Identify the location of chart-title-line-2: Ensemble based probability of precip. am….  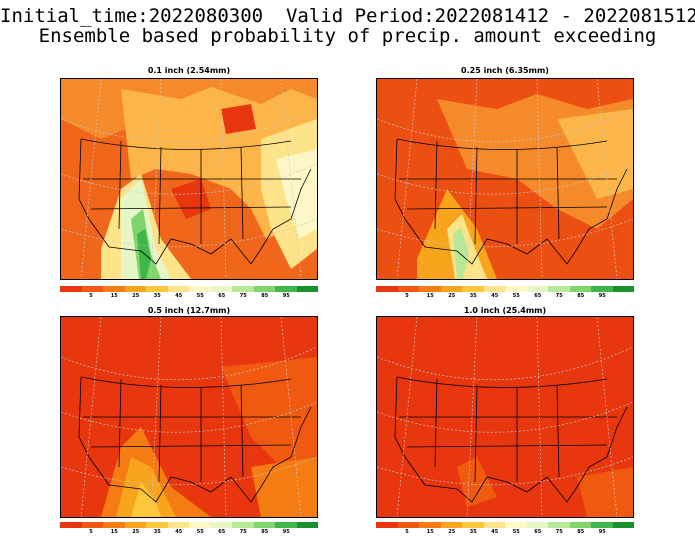
(347, 36).